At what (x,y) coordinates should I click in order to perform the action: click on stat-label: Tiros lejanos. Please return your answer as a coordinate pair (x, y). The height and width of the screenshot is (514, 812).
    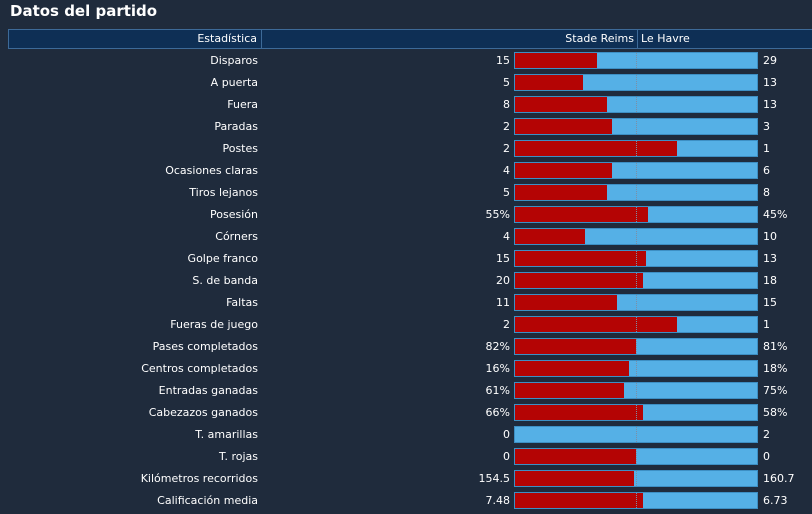
    Looking at the image, I should click on (223, 192).